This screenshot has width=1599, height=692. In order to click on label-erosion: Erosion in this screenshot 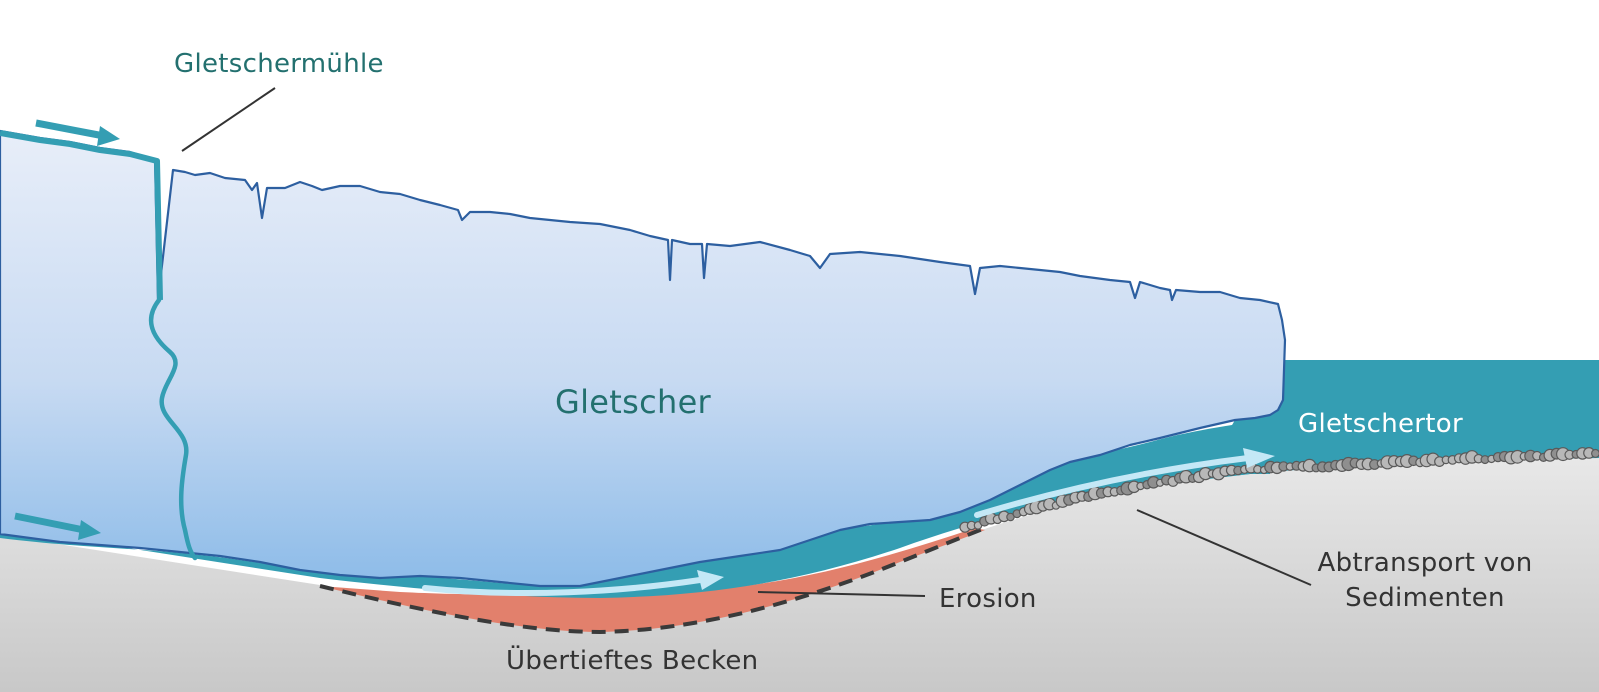, I will do `click(988, 599)`.